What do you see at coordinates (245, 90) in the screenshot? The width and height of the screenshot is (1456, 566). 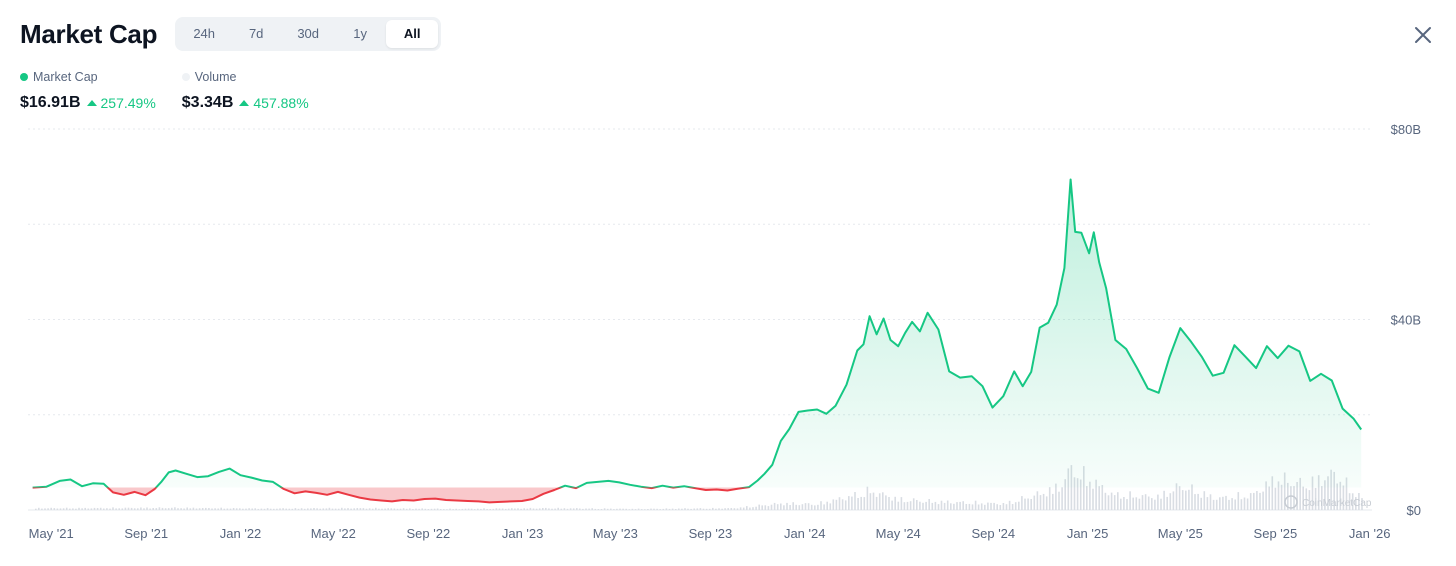 I see `legend-volume: Volume $3.34B 457.88%` at bounding box center [245, 90].